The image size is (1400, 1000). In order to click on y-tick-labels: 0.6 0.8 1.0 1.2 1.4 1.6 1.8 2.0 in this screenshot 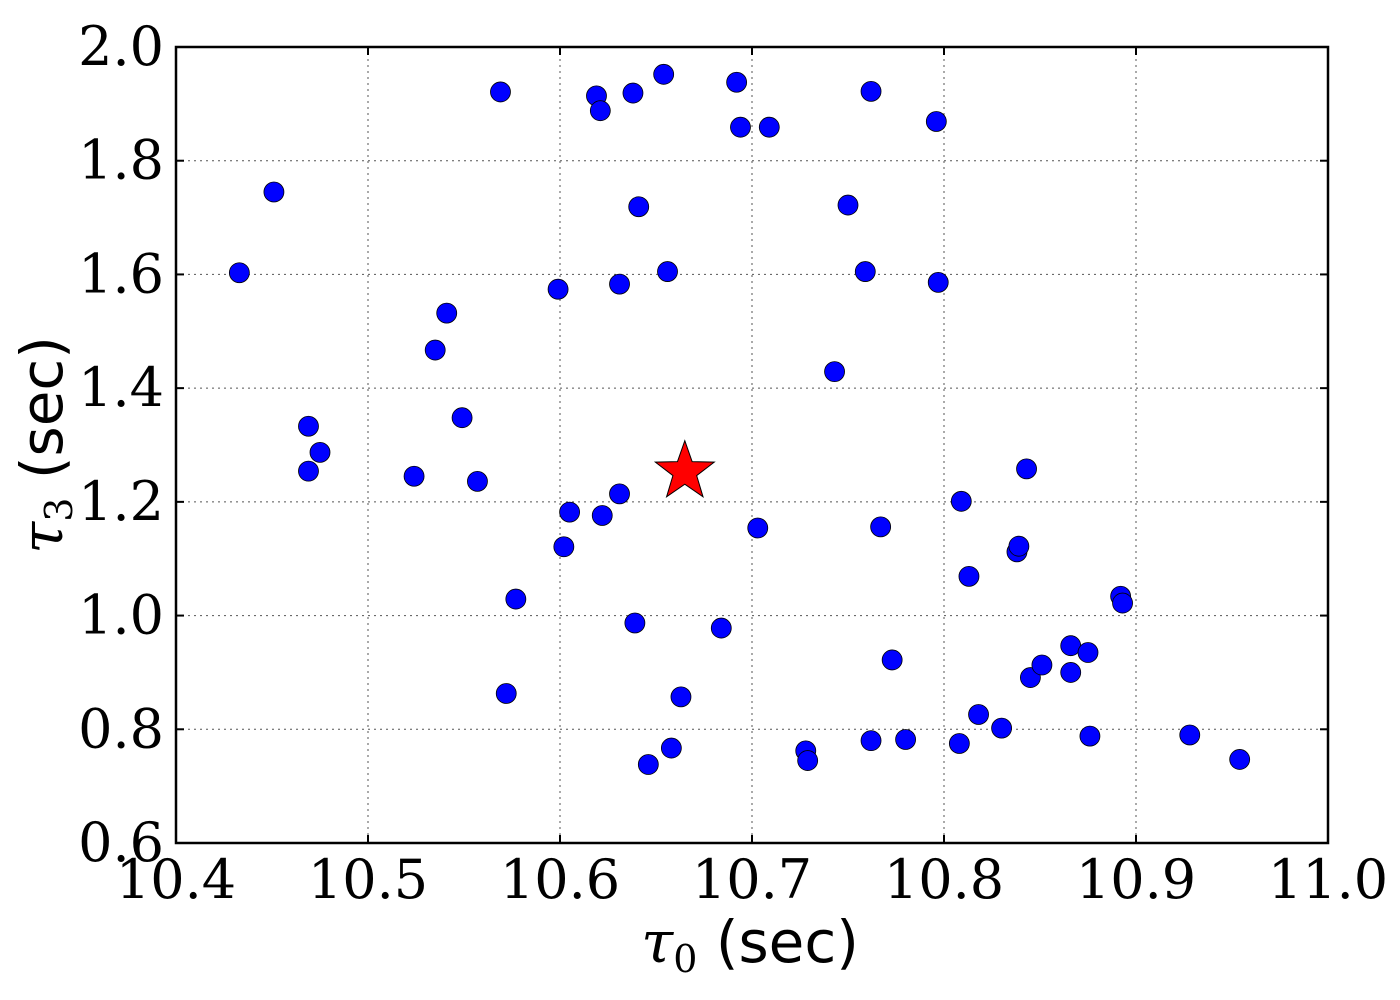, I will do `click(121, 444)`.